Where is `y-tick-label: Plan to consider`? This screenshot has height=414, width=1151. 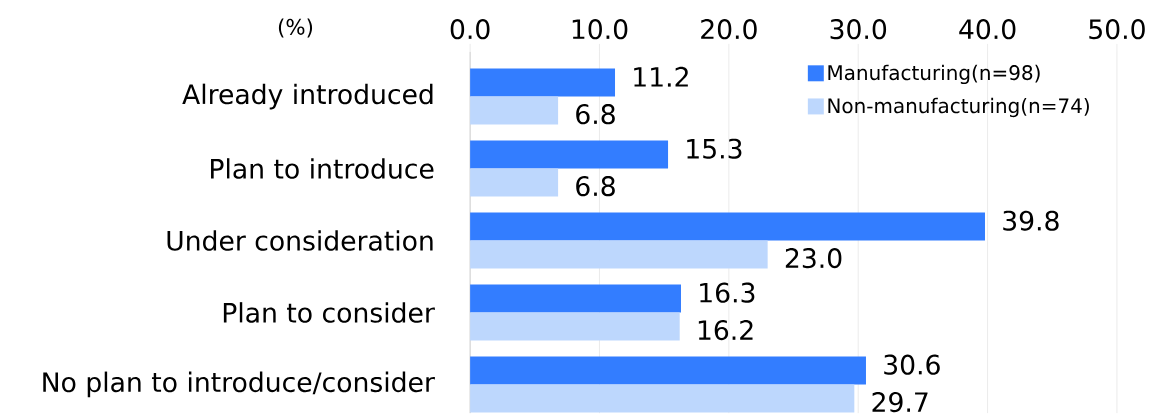
y-tick-label: Plan to consider is located at coordinates (329, 313).